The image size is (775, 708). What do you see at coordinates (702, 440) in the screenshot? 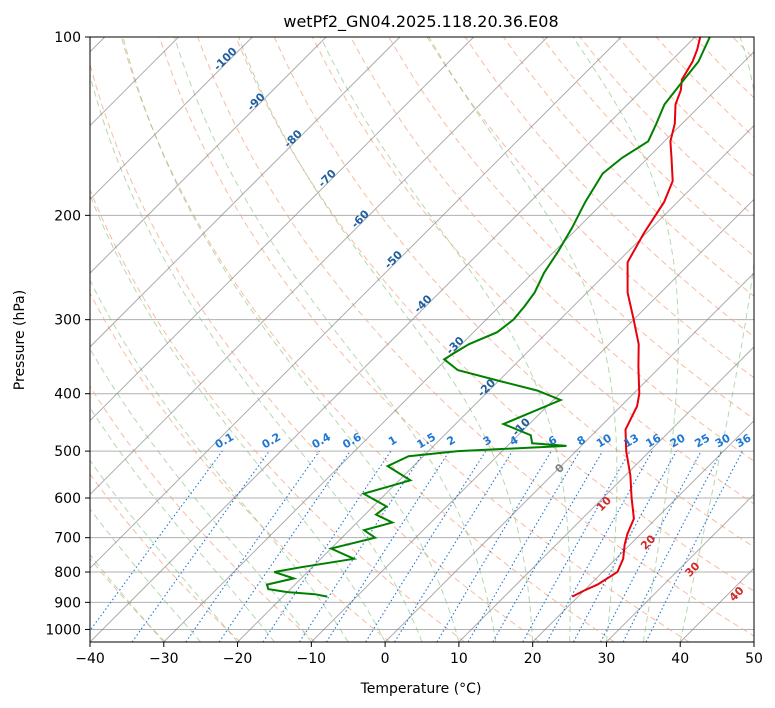
I see `mixing-ratio-label: 25` at bounding box center [702, 440].